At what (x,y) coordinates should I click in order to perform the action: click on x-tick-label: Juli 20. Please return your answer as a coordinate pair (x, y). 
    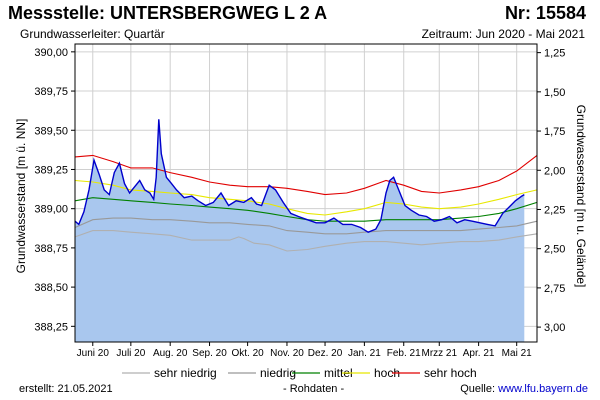
    Looking at the image, I should click on (130, 353).